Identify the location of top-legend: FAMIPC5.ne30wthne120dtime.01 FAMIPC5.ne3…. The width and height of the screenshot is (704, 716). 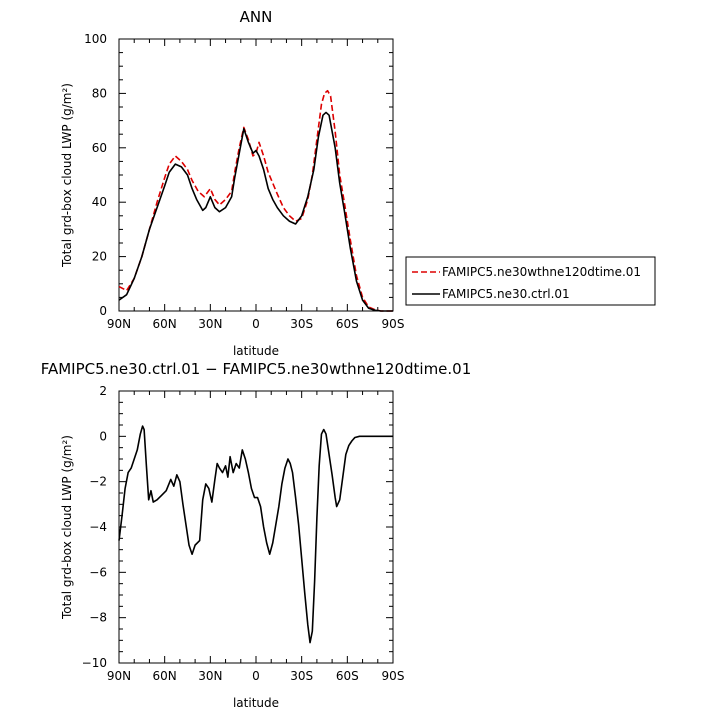
(530, 281).